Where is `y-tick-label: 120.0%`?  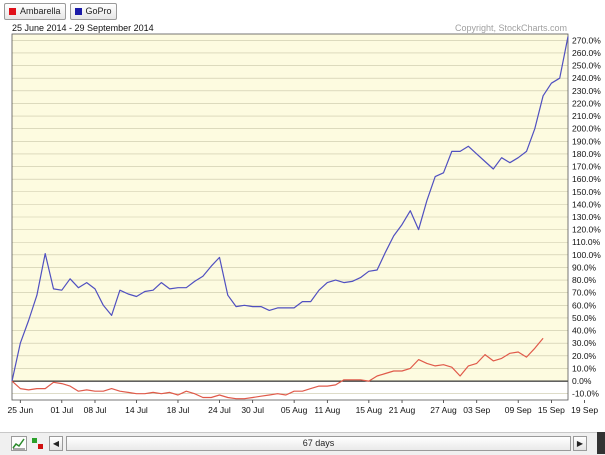
y-tick-label: 120.0% is located at coordinates (586, 230).